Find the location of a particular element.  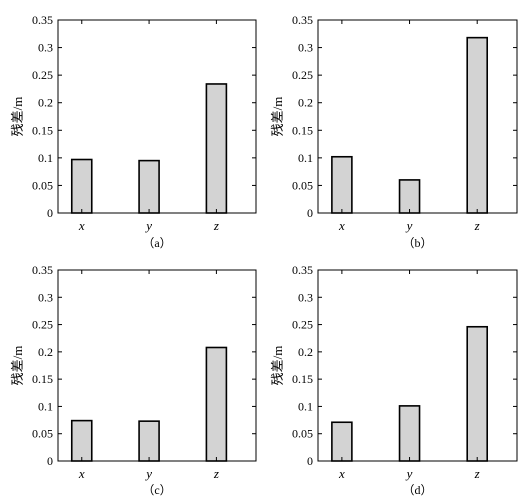

panel-caption: （b） is located at coordinates (417, 243).